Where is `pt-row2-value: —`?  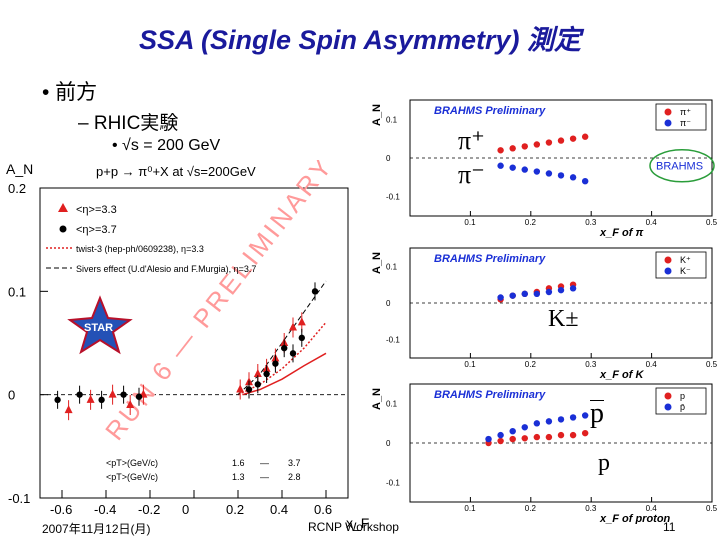 pt-row2-value: — is located at coordinates (264, 477).